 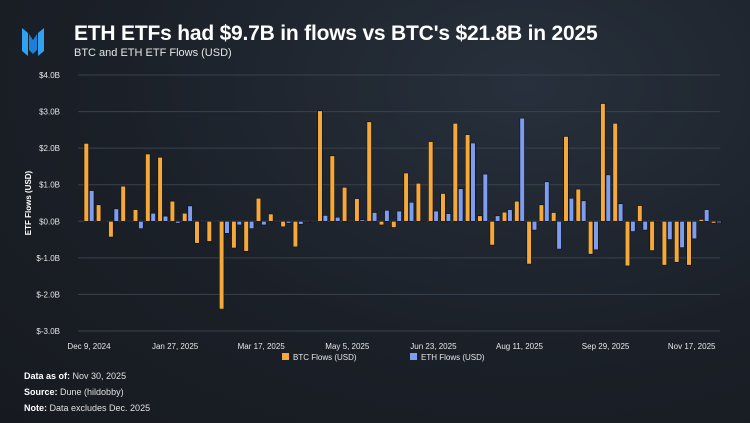 What do you see at coordinates (48, 258) in the screenshot?
I see `y-tick-label: $-1.0B` at bounding box center [48, 258].